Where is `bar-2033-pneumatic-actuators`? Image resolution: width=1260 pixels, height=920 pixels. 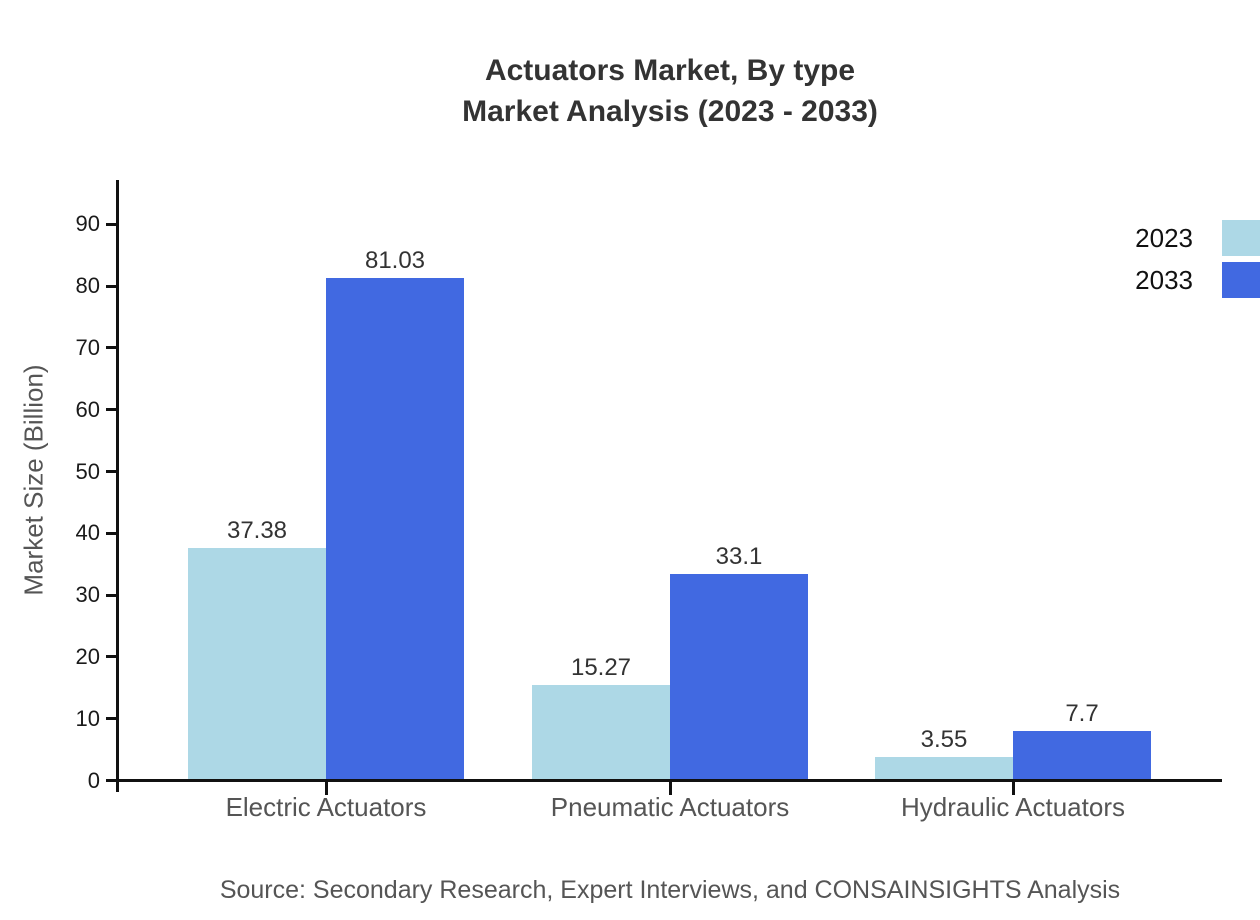 bar-2033-pneumatic-actuators is located at coordinates (739, 676).